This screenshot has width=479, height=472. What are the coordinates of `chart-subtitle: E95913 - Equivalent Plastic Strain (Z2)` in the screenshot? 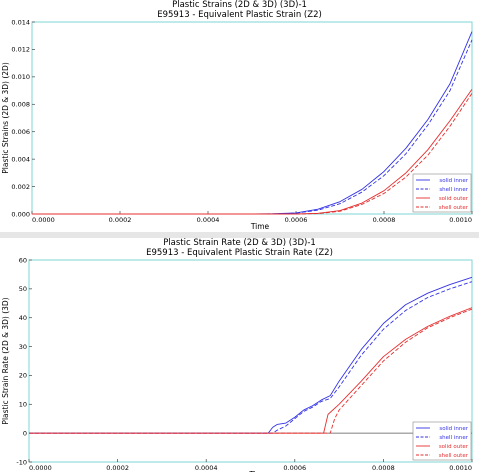 It's located at (239, 15).